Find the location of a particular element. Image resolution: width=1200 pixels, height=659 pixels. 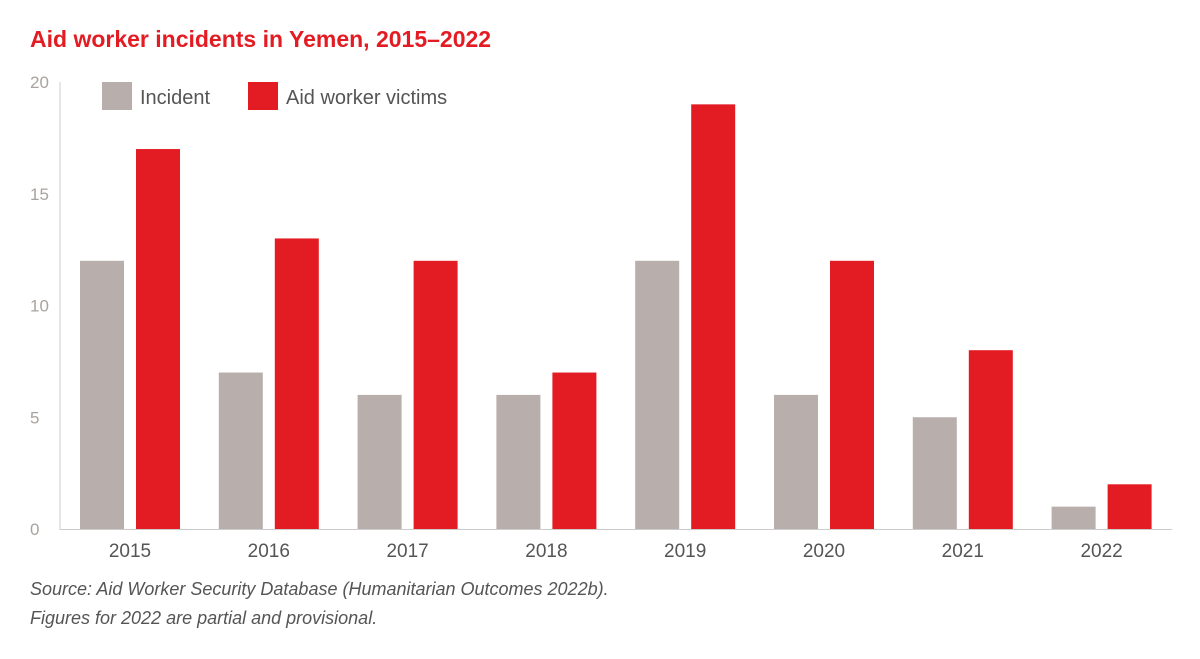

chart-title: Aid worker incidents in Yemen, 2015–2022 is located at coordinates (261, 39).